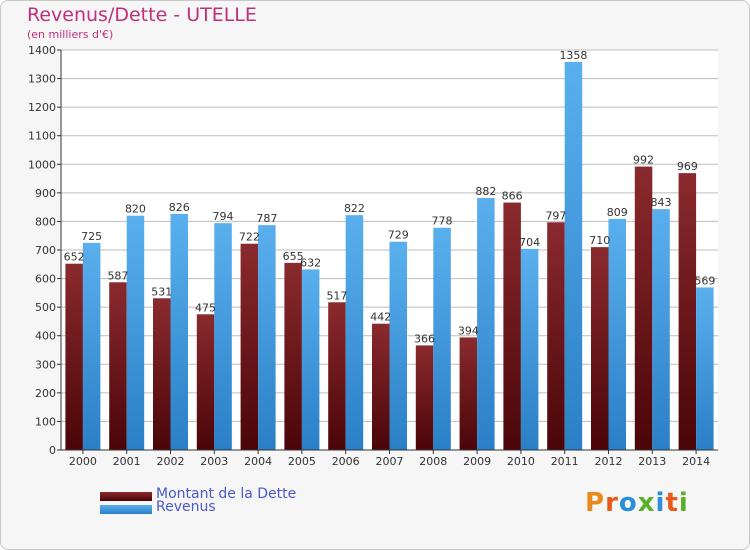  Describe the element at coordinates (179, 207) in the screenshot. I see `value-label-revenus: 826` at that location.